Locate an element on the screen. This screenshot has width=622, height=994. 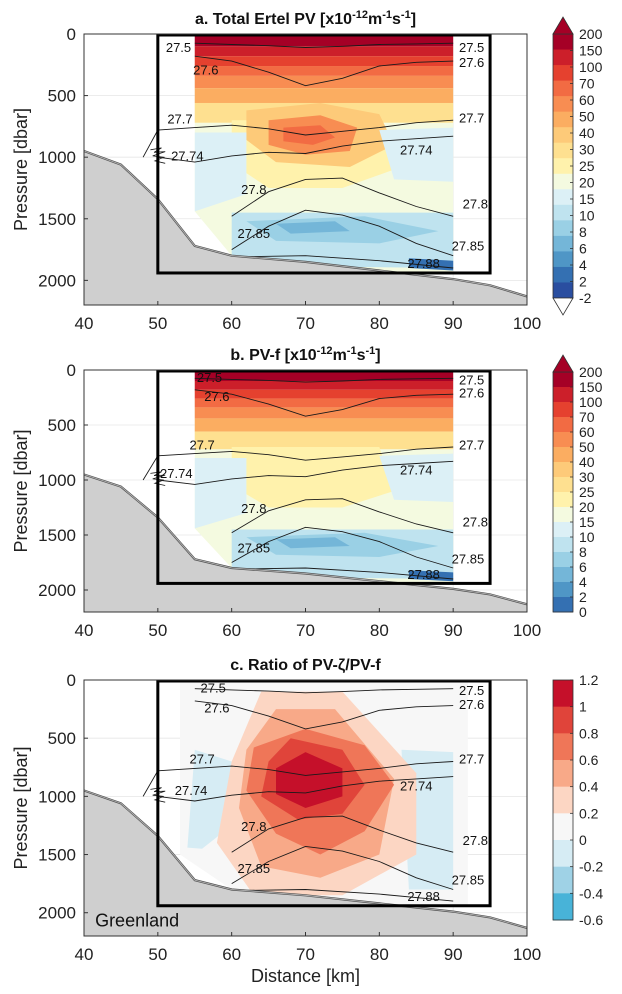
colorbar-label: 8 is located at coordinates (583, 232).